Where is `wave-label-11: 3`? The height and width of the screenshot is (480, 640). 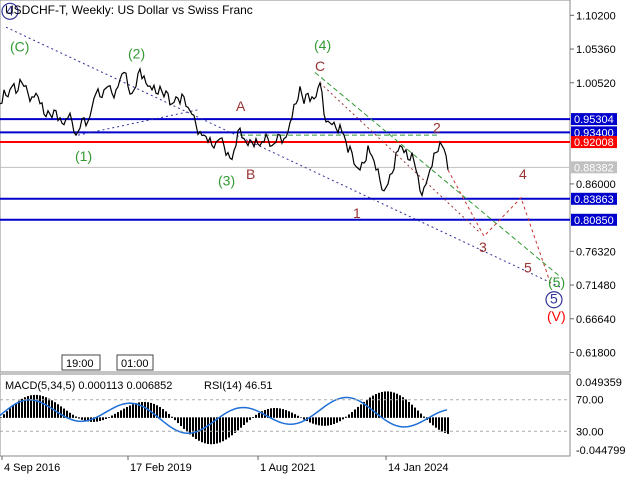
wave-label-11: 3 is located at coordinates (483, 247).